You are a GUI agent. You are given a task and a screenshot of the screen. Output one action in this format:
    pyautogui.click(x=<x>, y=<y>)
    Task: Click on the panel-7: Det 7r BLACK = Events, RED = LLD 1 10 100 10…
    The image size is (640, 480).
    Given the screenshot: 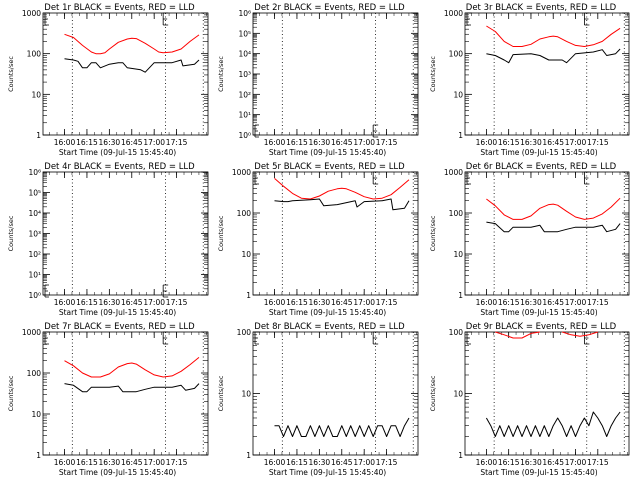 What is the action you would take?
    pyautogui.click(x=108, y=399)
    